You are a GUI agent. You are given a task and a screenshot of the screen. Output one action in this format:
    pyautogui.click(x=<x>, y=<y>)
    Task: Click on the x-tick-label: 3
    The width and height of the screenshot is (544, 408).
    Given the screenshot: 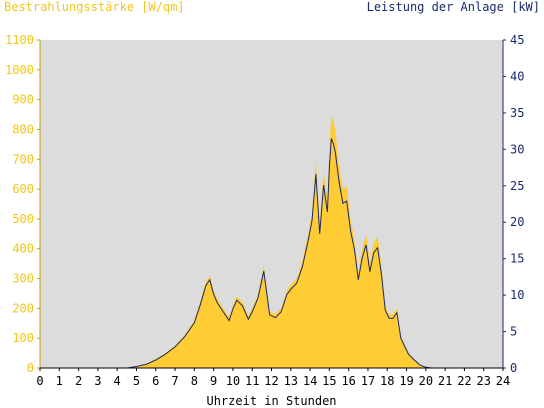 What is the action you would take?
    pyautogui.click(x=97, y=381)
    